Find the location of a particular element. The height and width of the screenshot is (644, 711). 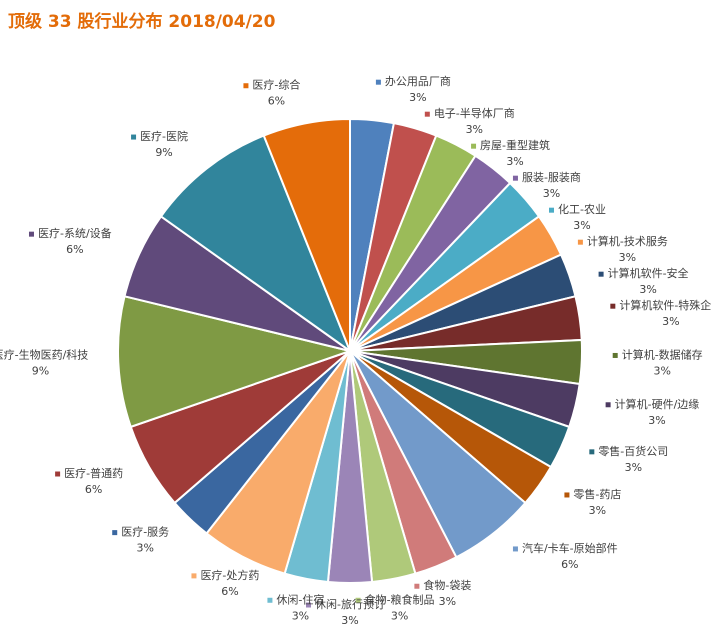

data-label: 医疗-医院 is located at coordinates (164, 136).